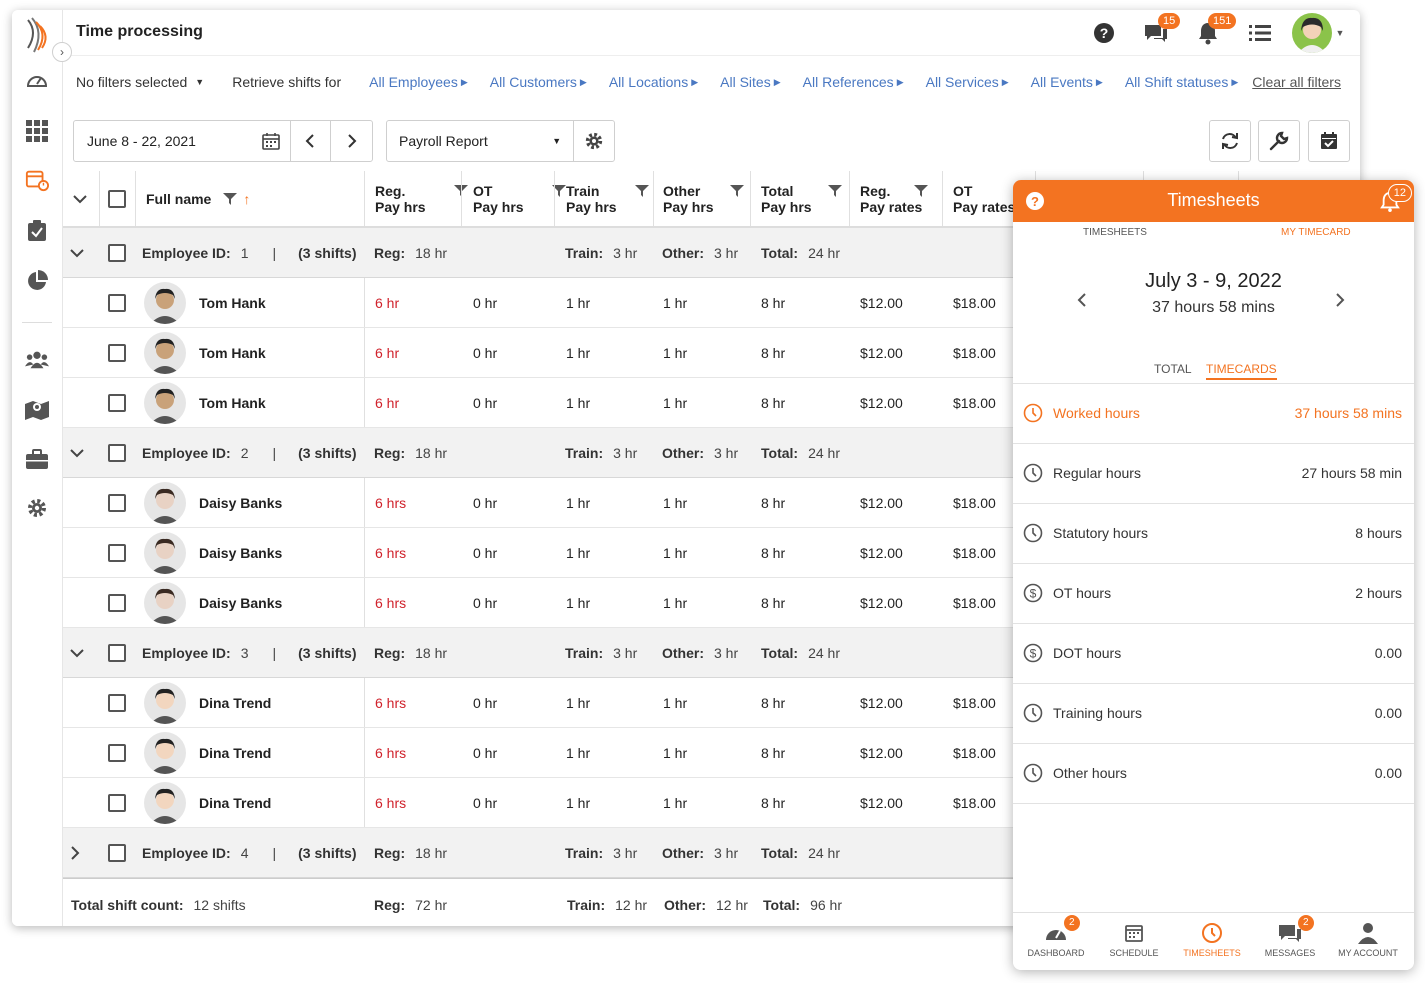  What do you see at coordinates (37, 281) in the screenshot?
I see `pie-chart-icon` at bounding box center [37, 281].